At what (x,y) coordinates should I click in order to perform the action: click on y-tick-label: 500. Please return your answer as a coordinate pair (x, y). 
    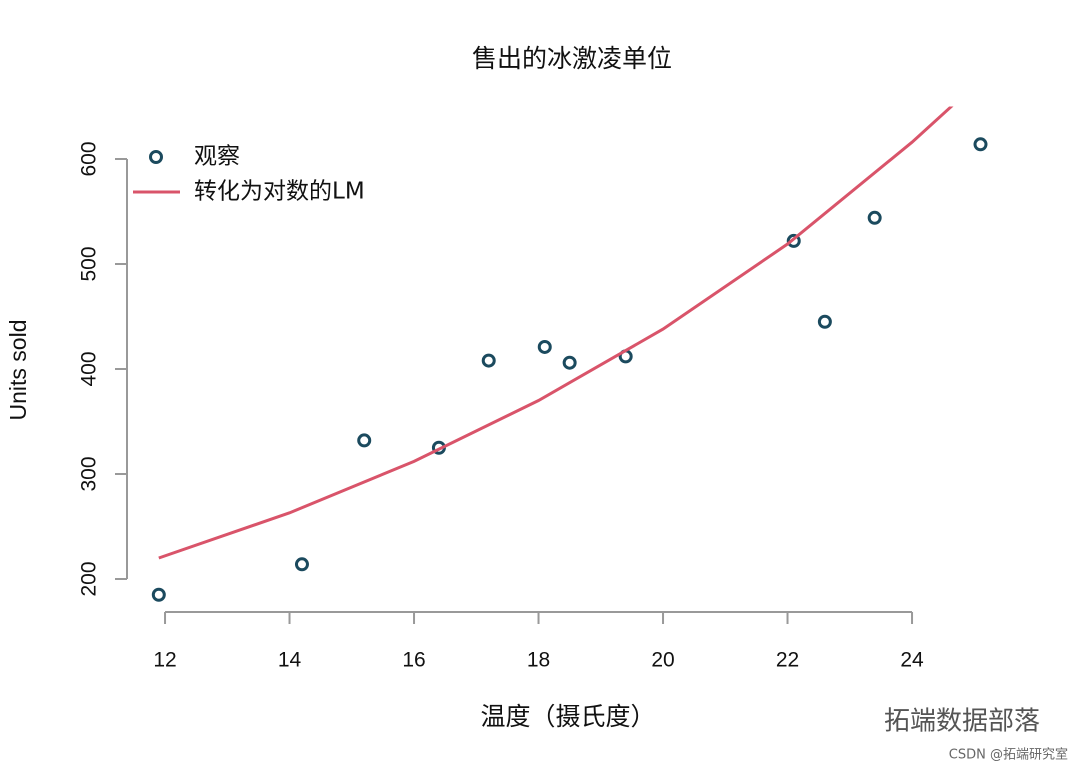
    Looking at the image, I should click on (89, 263).